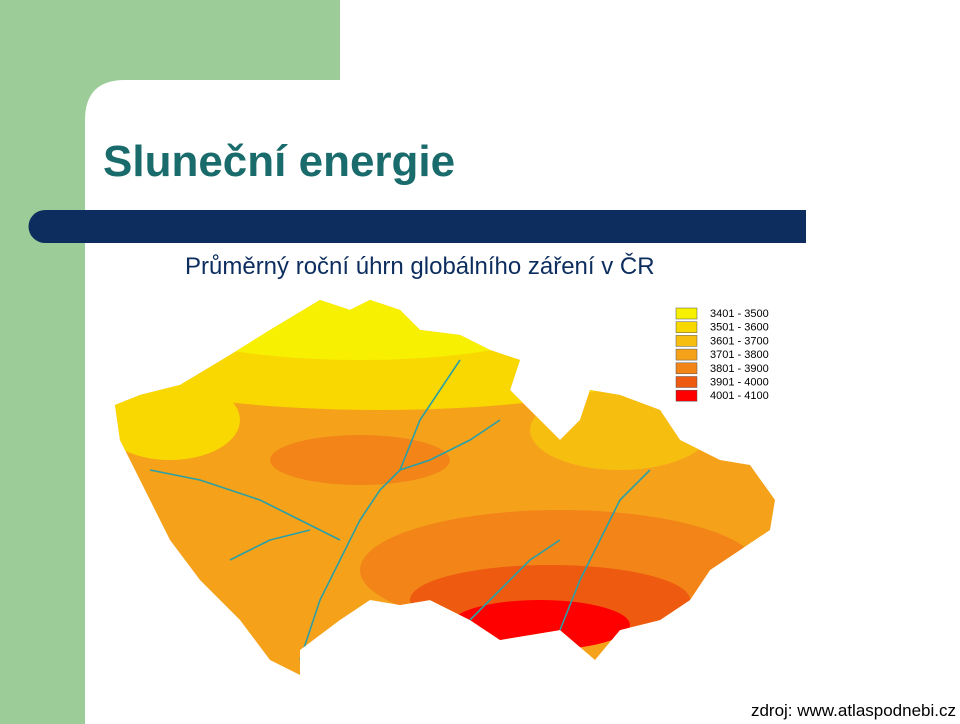 This screenshot has width=960, height=724. What do you see at coordinates (739, 396) in the screenshot?
I see `legend-label: 4001 - 4100` at bounding box center [739, 396].